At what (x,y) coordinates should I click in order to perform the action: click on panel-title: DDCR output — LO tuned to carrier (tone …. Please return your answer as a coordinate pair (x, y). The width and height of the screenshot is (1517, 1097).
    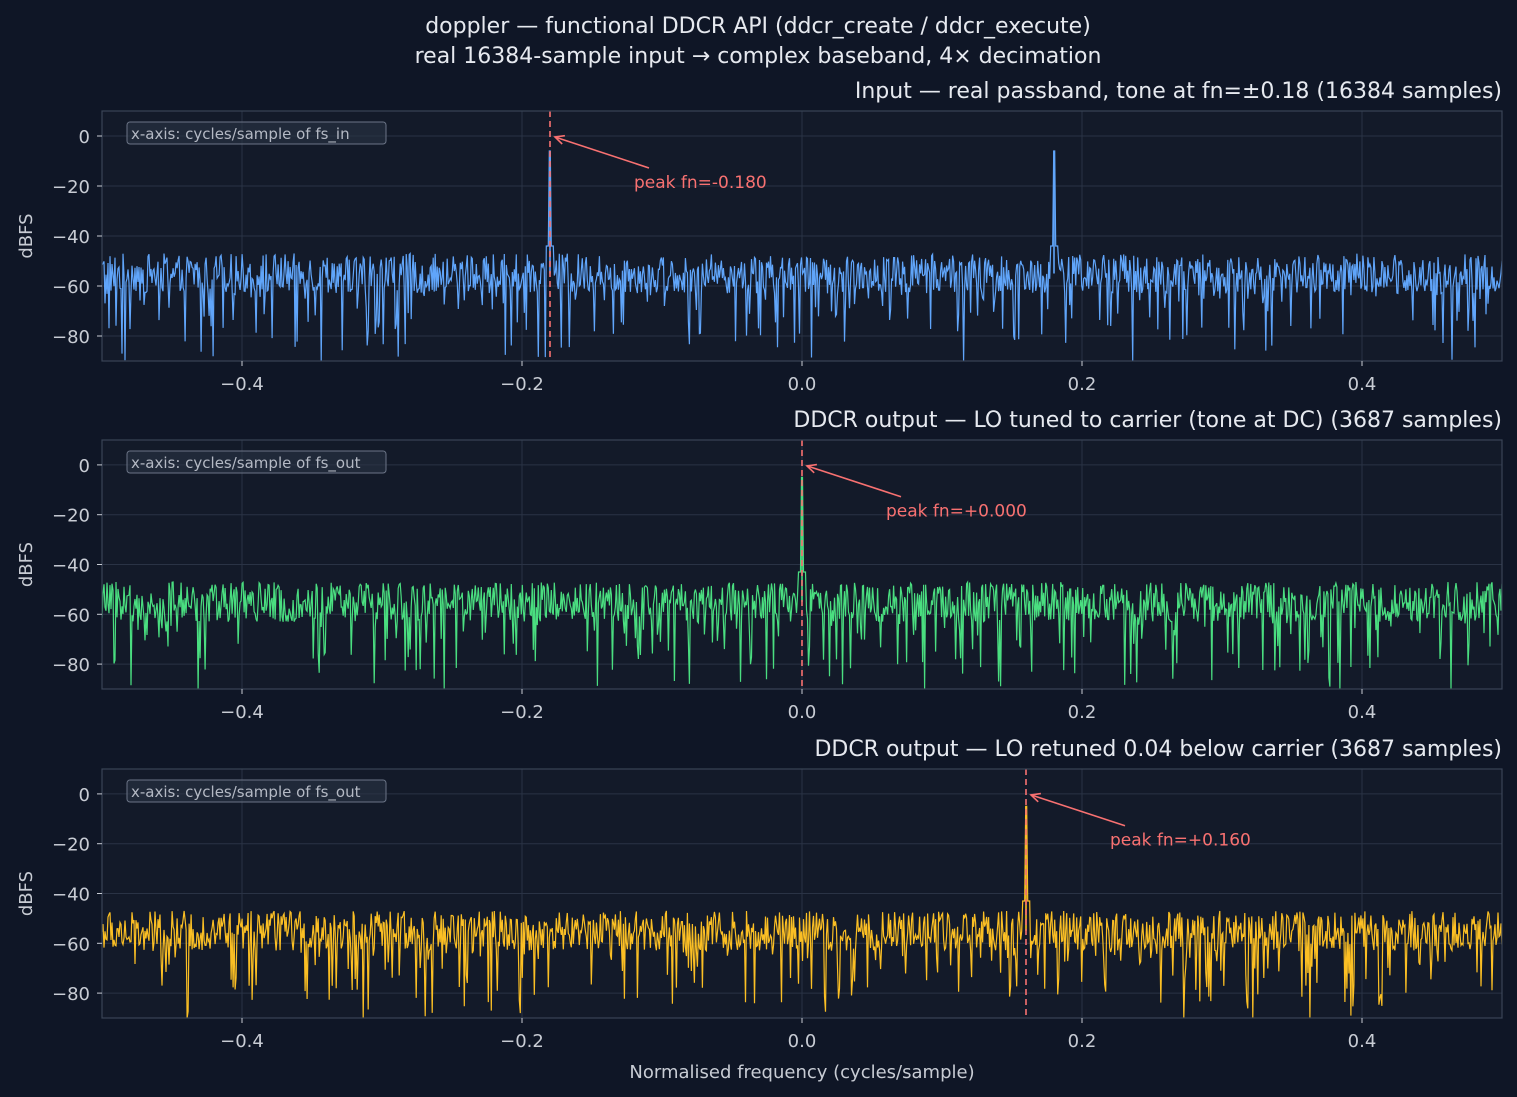
    Looking at the image, I should click on (1147, 420).